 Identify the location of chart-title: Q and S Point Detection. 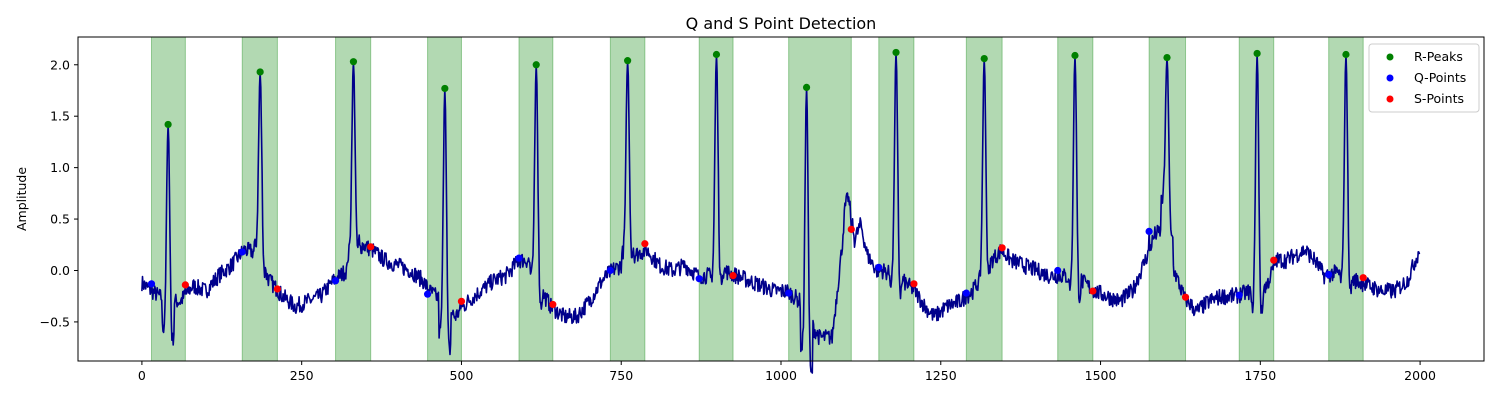
(781, 23).